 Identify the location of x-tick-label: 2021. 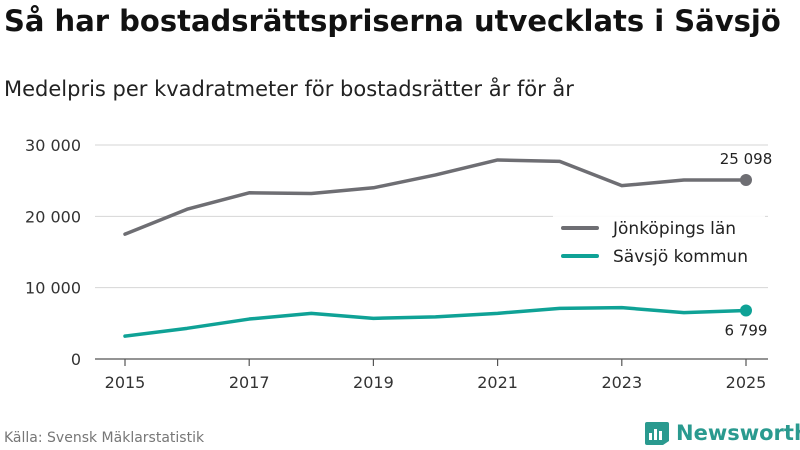
(497, 382).